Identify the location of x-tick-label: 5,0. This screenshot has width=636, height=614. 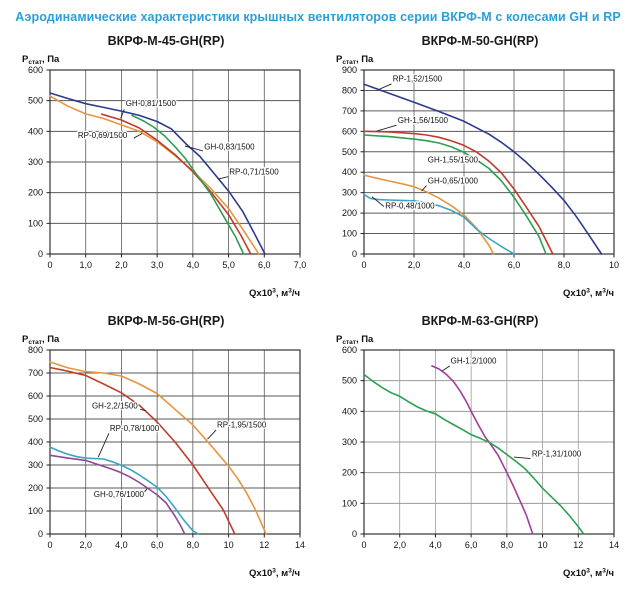
(228, 265).